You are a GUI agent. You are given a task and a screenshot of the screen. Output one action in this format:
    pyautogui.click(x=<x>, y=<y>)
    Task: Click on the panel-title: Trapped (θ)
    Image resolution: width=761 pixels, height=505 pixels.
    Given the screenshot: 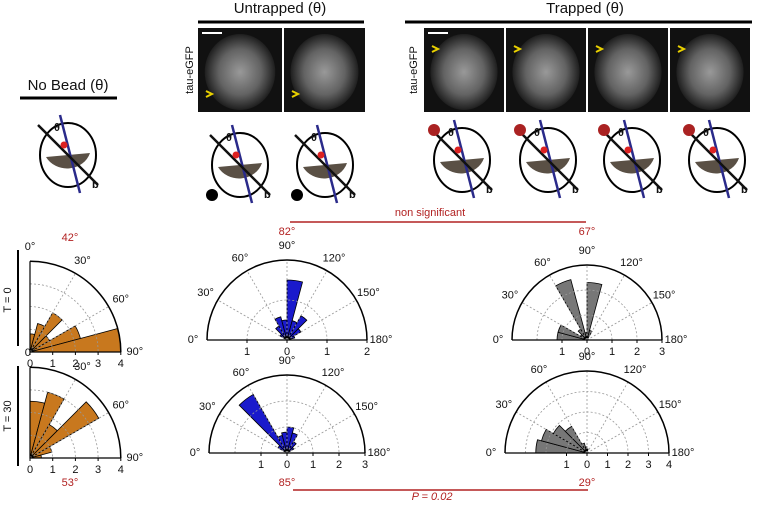 What is the action you would take?
    pyautogui.click(x=585, y=8)
    